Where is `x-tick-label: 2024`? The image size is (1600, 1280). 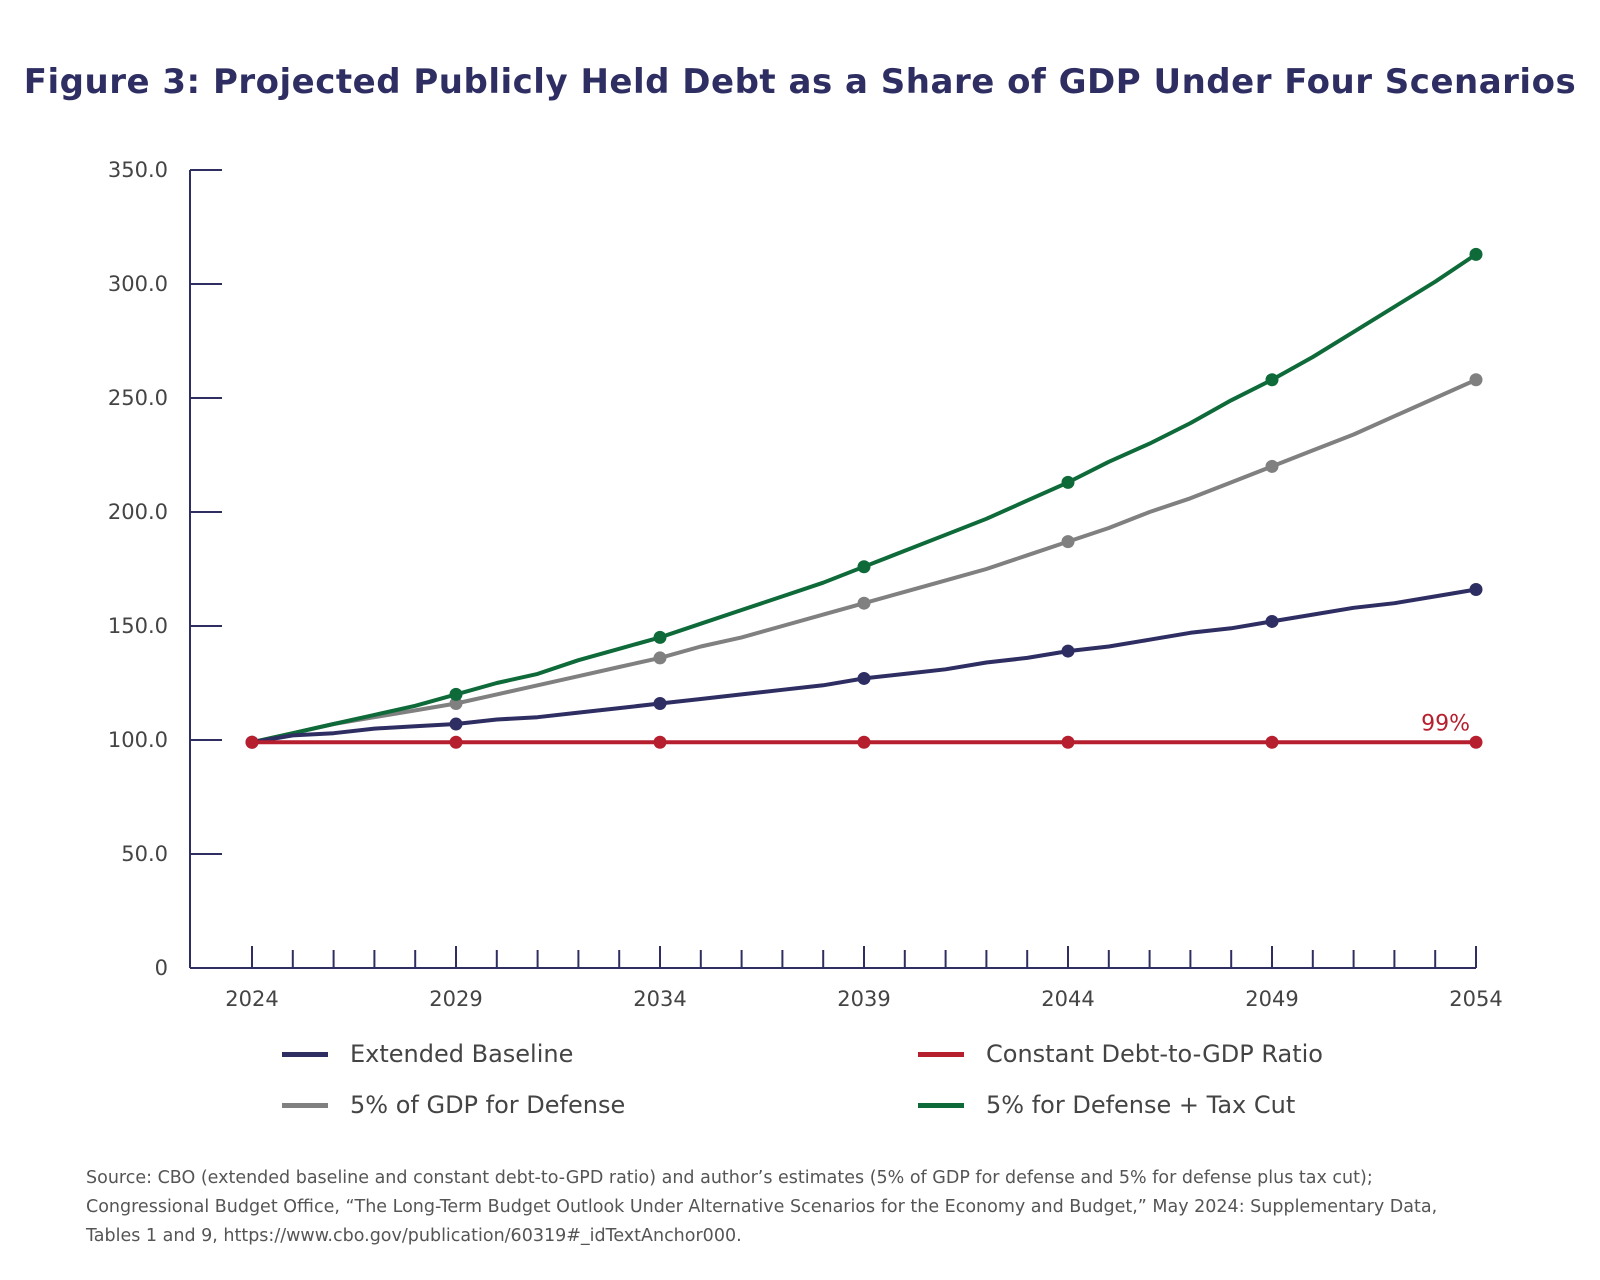
x-tick-label: 2024 is located at coordinates (251, 998).